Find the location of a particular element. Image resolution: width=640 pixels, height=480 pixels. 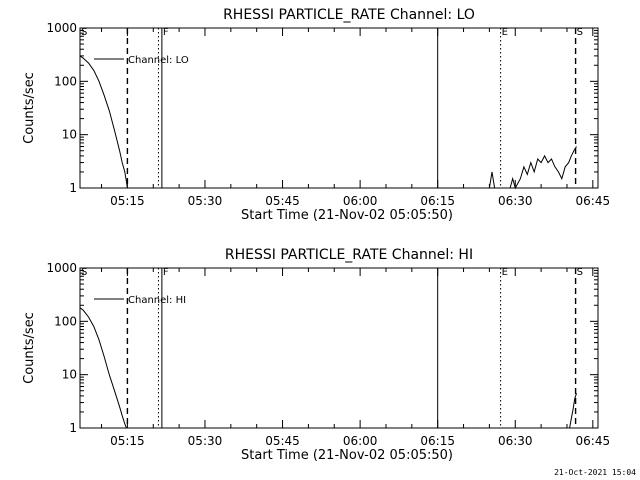

chart-title: RHESSI PARTICLE_RATE Channel: HI is located at coordinates (349, 255).